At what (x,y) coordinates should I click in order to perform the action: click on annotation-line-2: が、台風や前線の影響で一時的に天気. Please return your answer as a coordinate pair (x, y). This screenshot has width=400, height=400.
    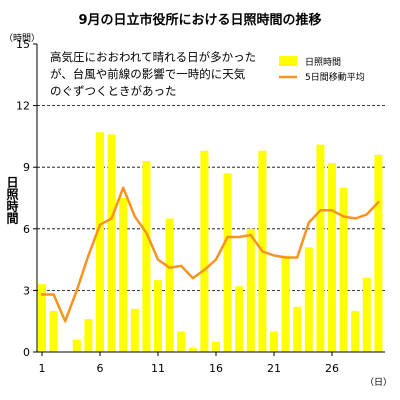
    Looking at the image, I should click on (148, 74).